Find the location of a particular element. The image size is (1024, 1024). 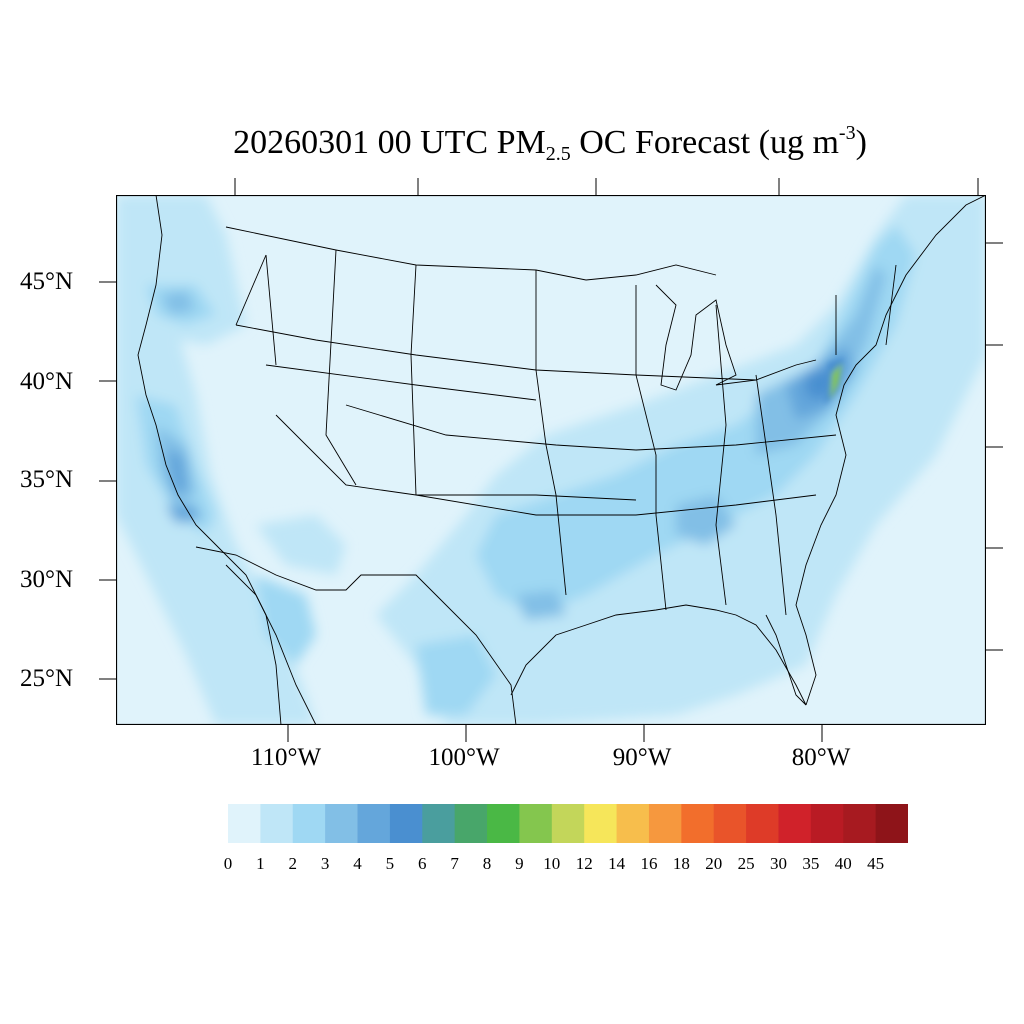

colorbar-label: 10 is located at coordinates (552, 863).